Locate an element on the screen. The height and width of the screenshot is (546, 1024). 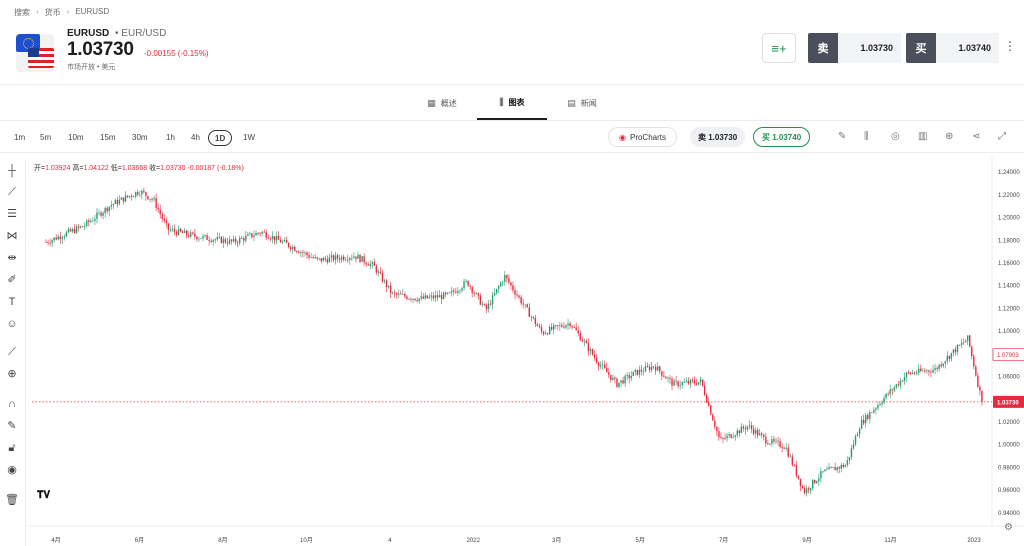
draw-pencil-icon: ✎ is located at coordinates (842, 136).